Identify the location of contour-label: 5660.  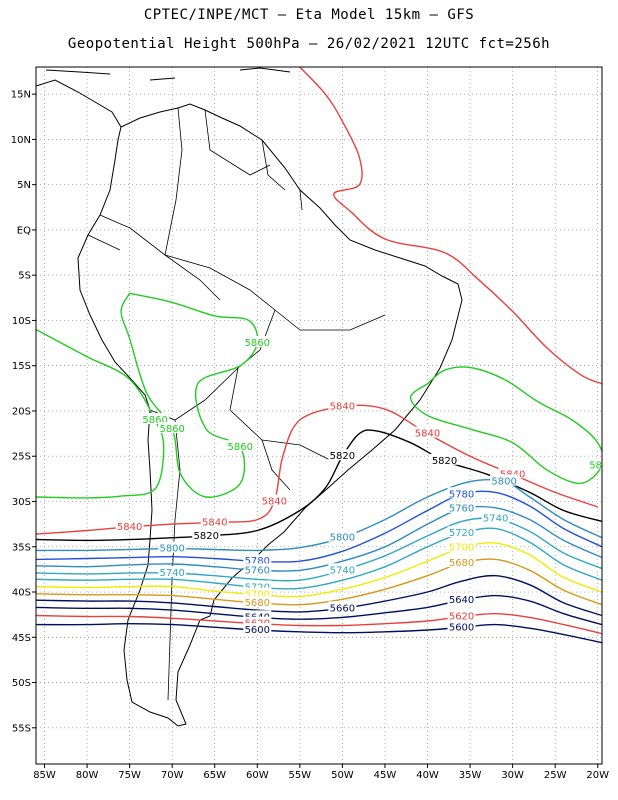
(342, 608).